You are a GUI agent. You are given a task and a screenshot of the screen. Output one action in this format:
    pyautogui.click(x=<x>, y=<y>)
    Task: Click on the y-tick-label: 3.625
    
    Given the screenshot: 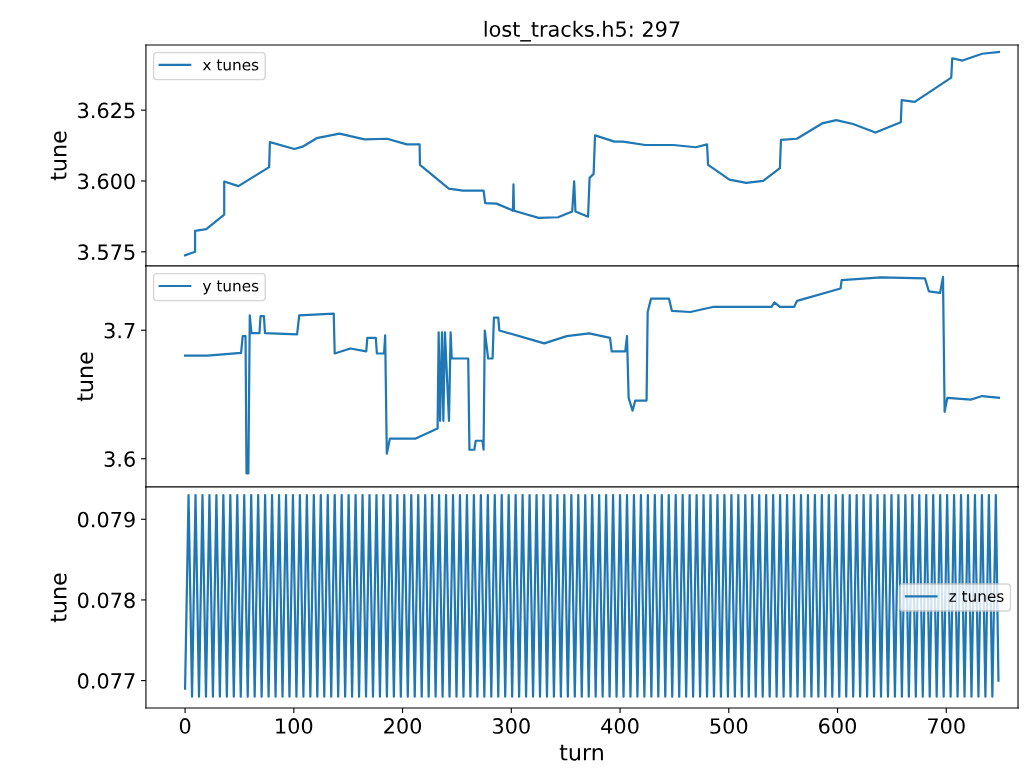 What is the action you would take?
    pyautogui.click(x=106, y=110)
    